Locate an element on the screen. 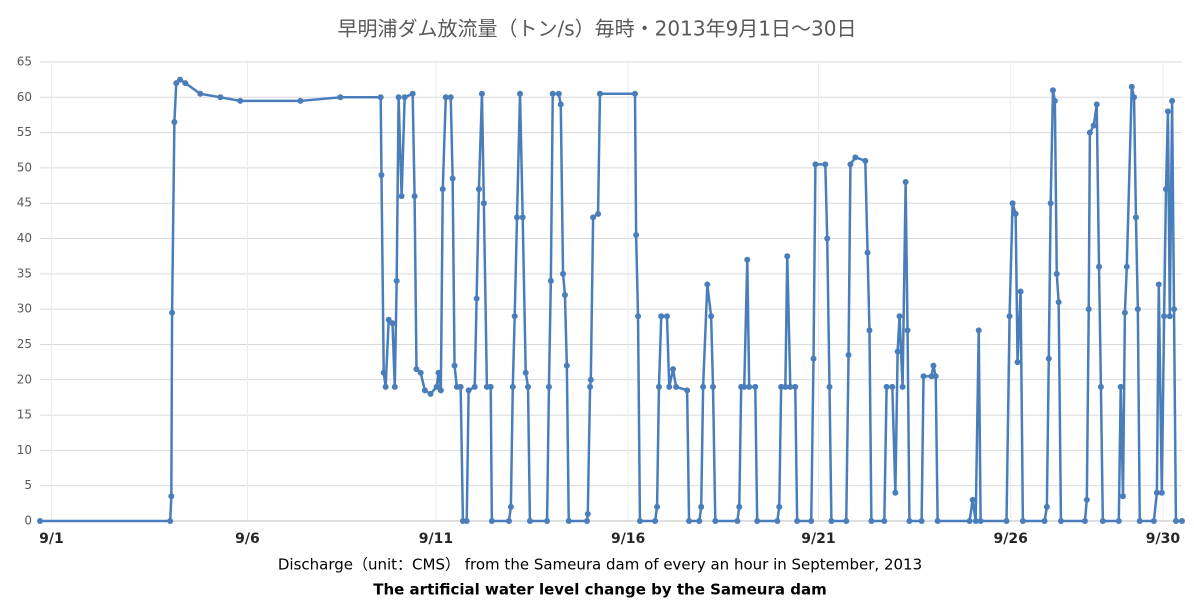  y-tick-label: 55 is located at coordinates (24, 132).